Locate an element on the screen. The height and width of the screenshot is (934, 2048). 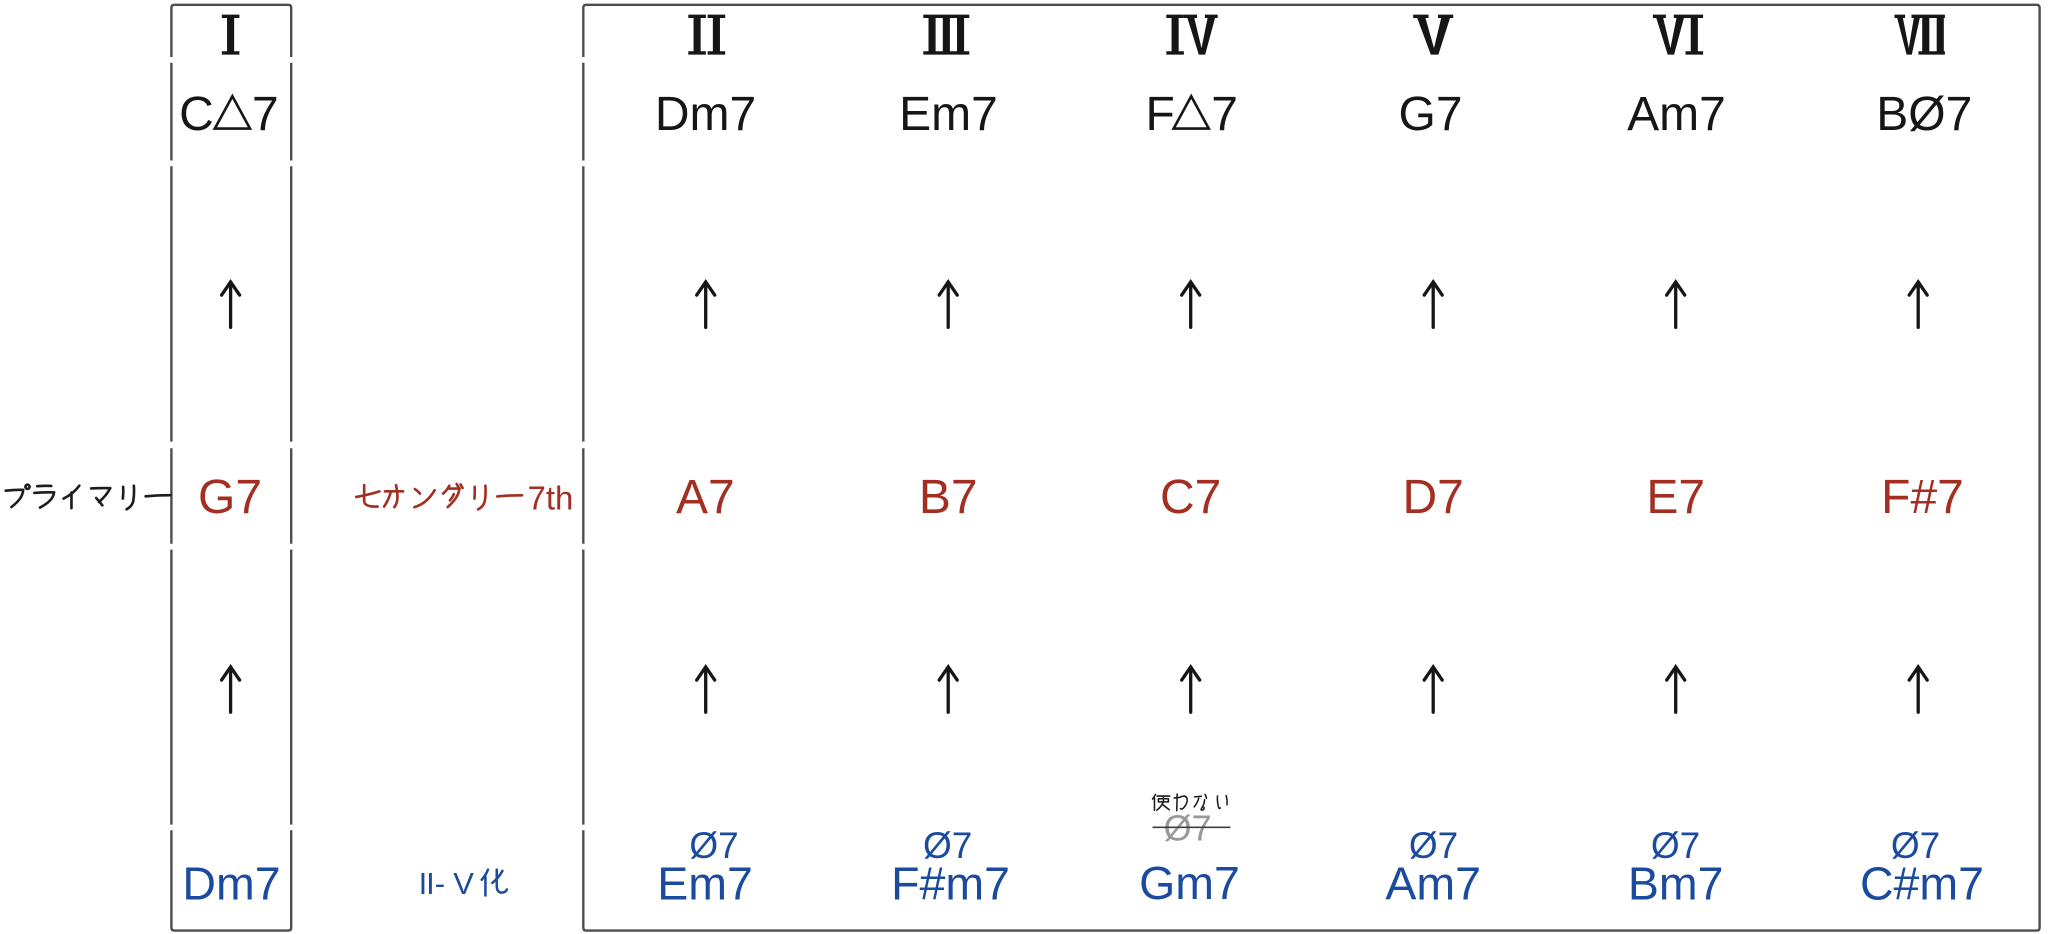
svg-text: F#7 is located at coordinates (1922, 497).